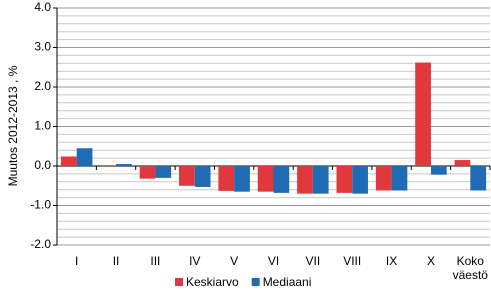  I want to click on x-tick-label: V, so click(234, 261).